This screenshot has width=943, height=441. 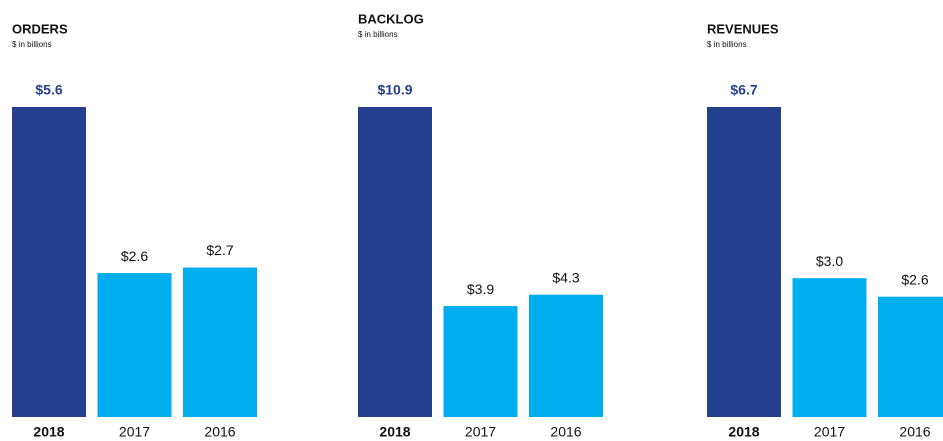 What do you see at coordinates (480, 289) in the screenshot?
I see `value-label: $3.9` at bounding box center [480, 289].